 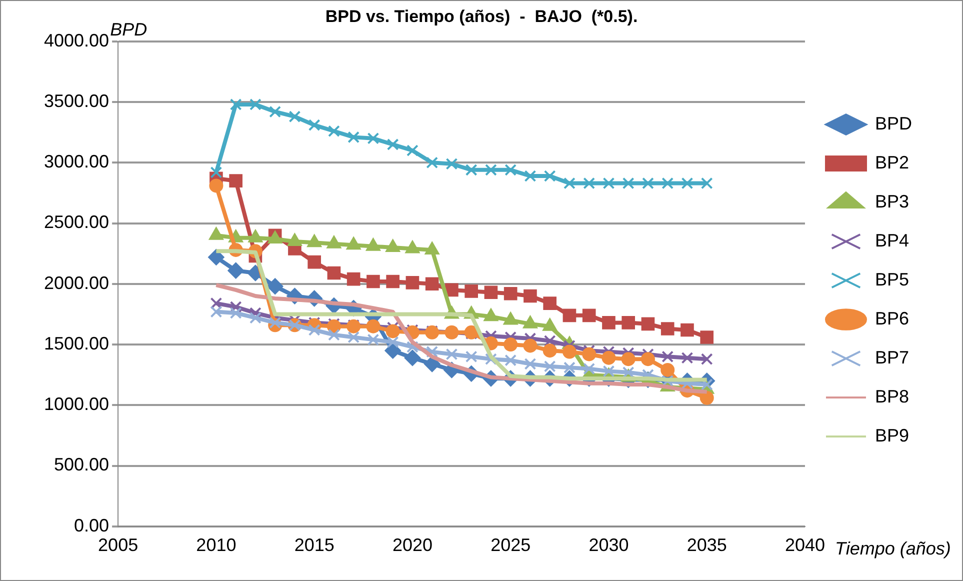 What do you see at coordinates (82, 464) in the screenshot?
I see `y-tick-label: 500.00` at bounding box center [82, 464].